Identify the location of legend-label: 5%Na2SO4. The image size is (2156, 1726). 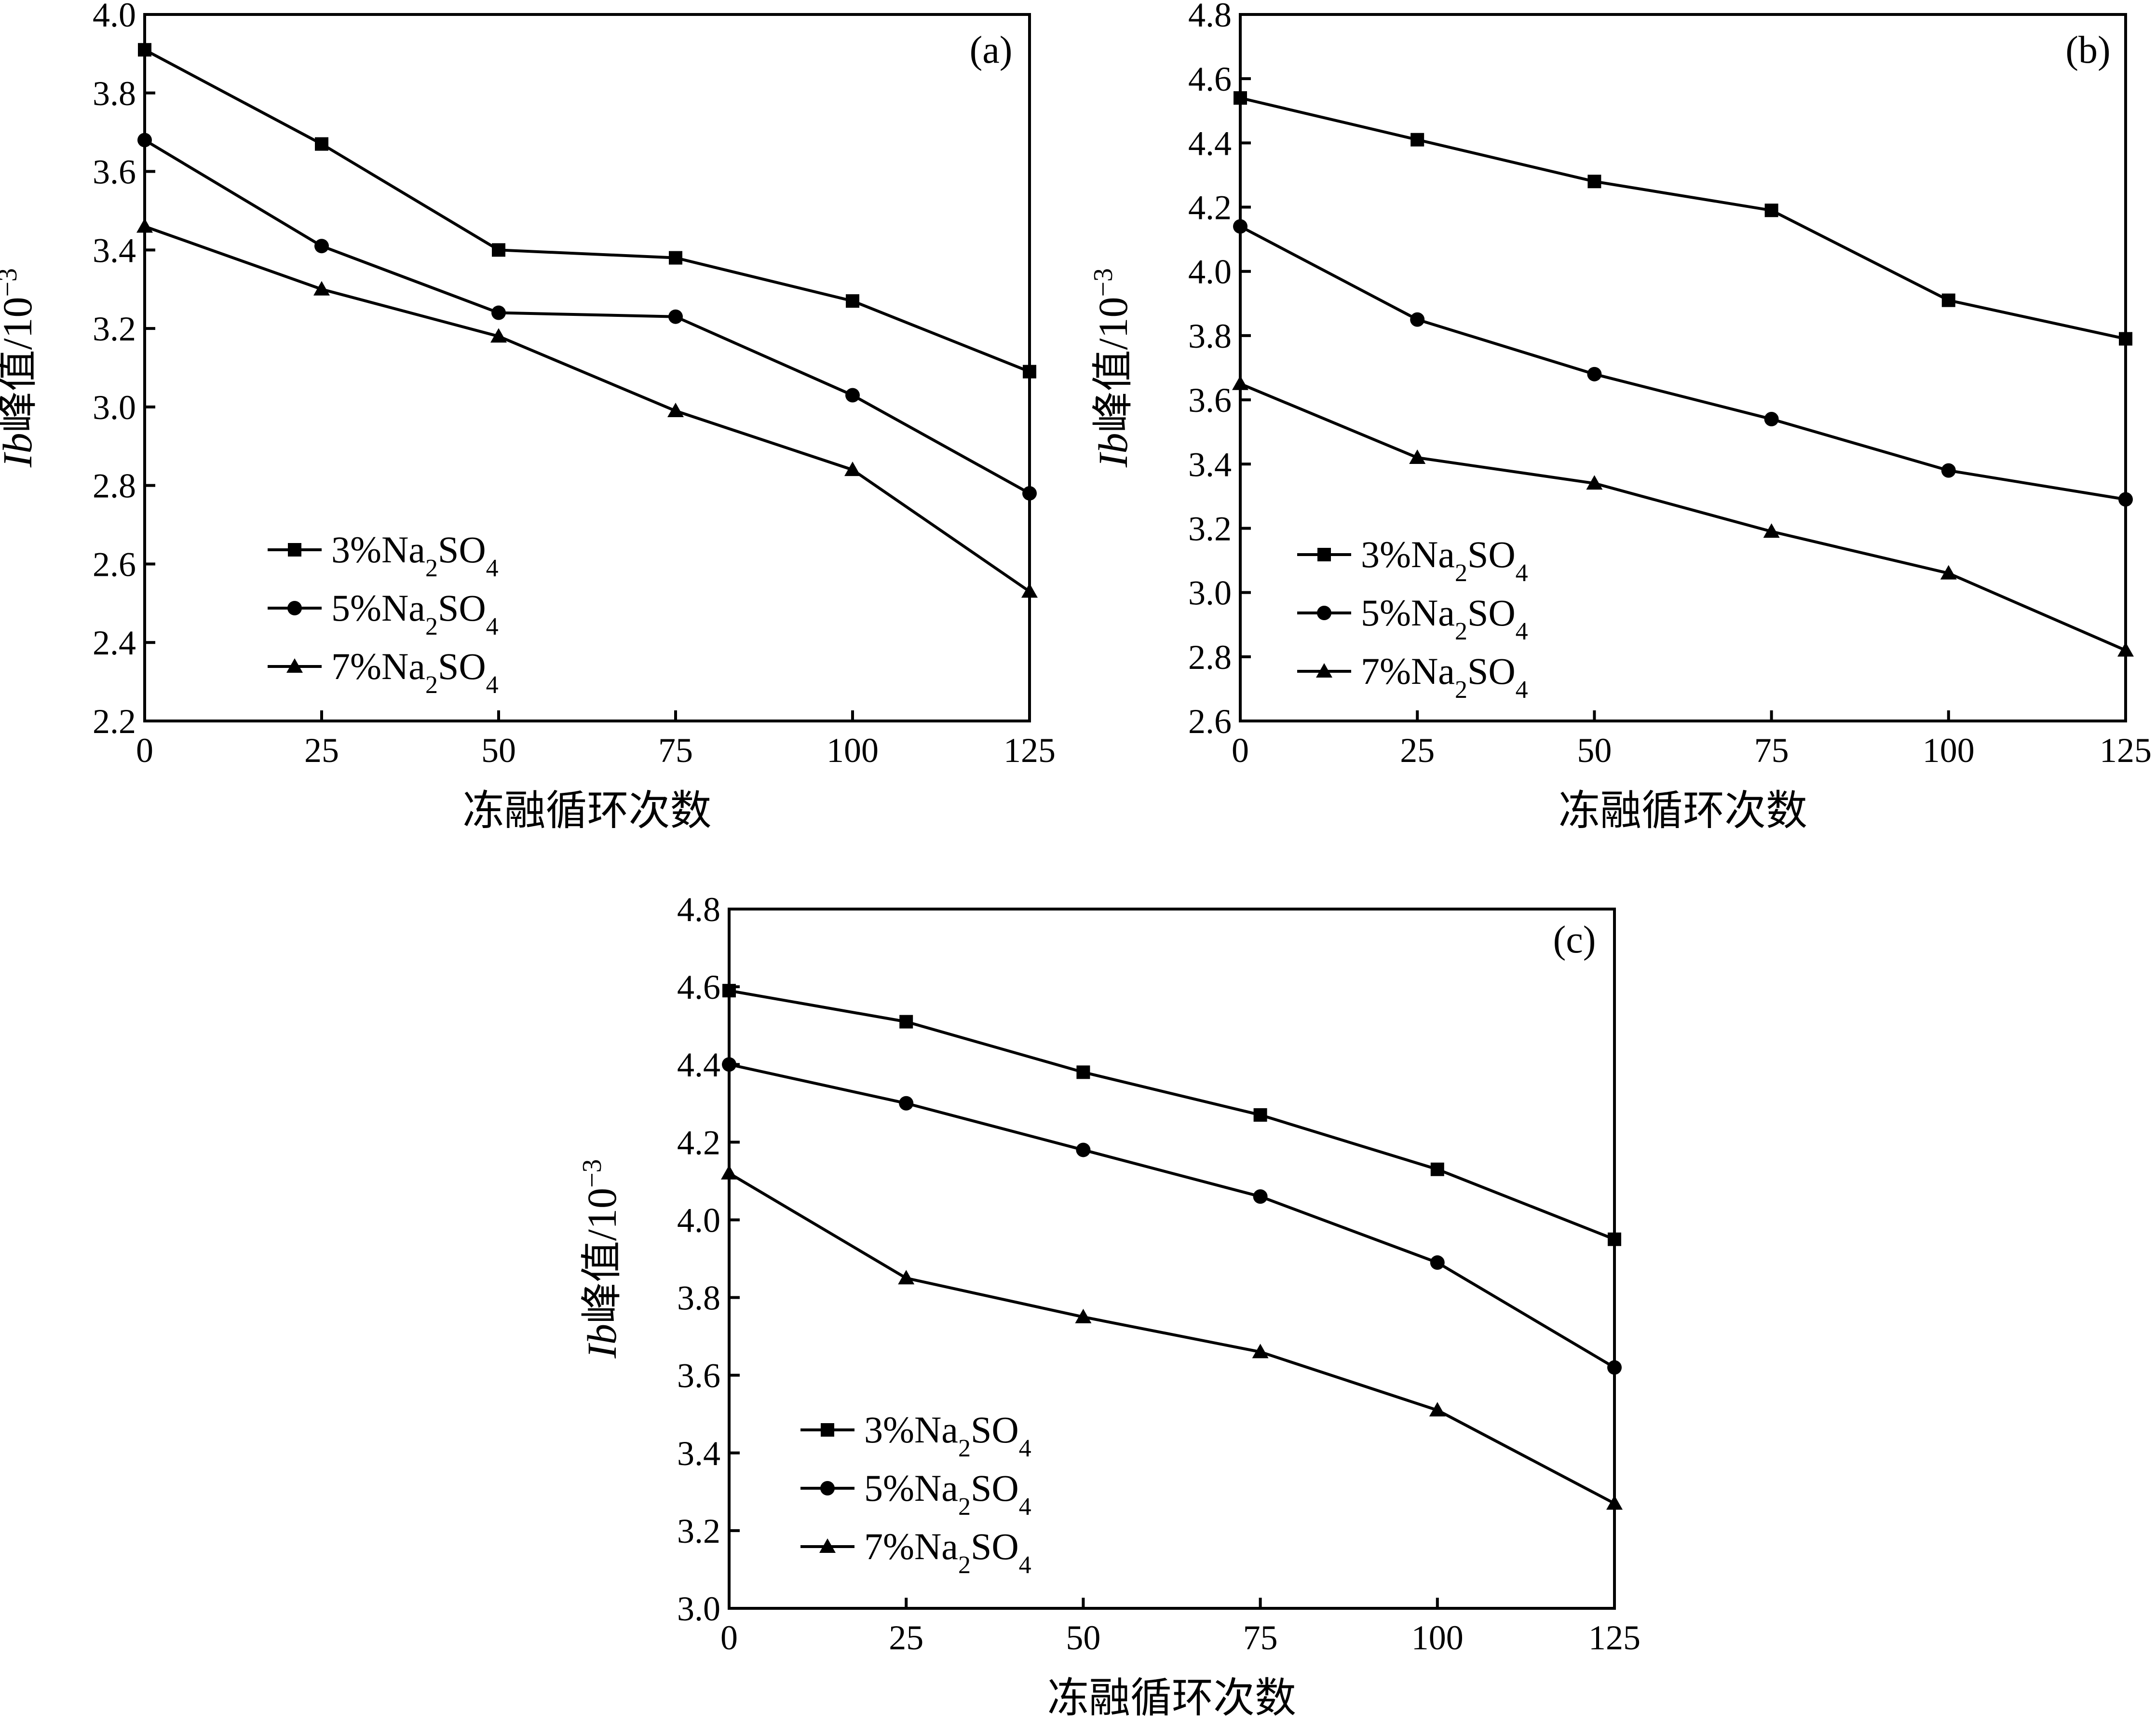
(948, 1494).